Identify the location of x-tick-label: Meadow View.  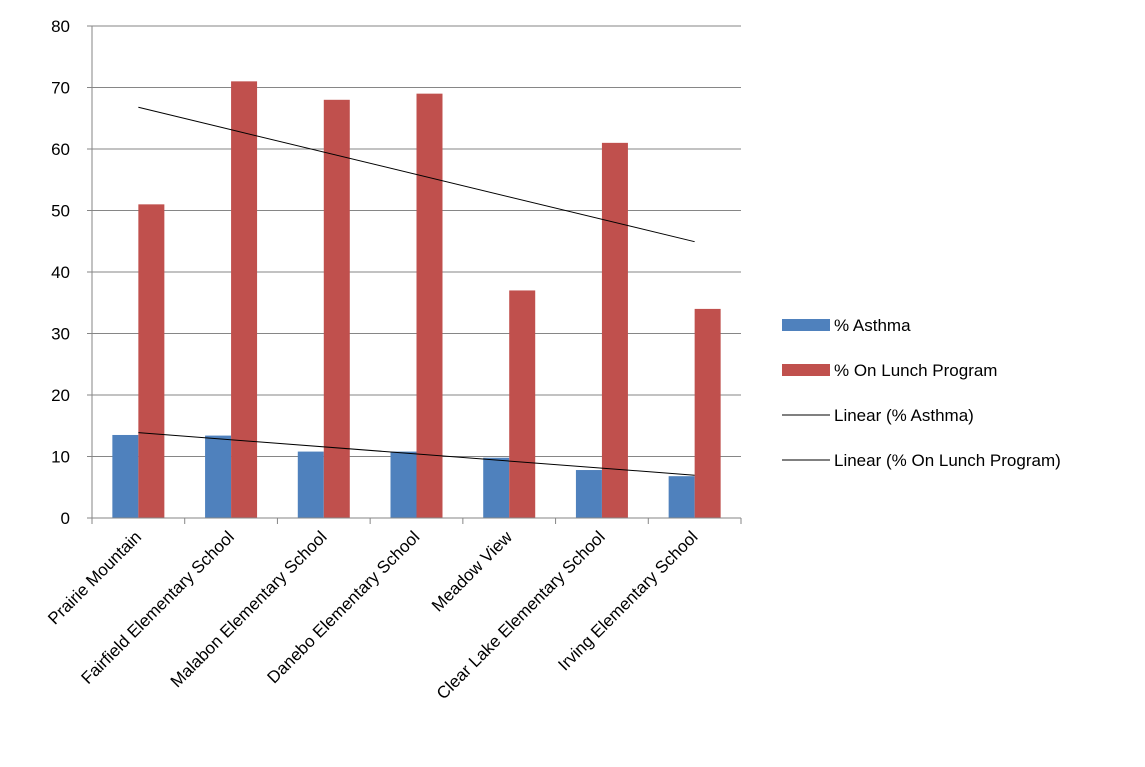
(472, 571).